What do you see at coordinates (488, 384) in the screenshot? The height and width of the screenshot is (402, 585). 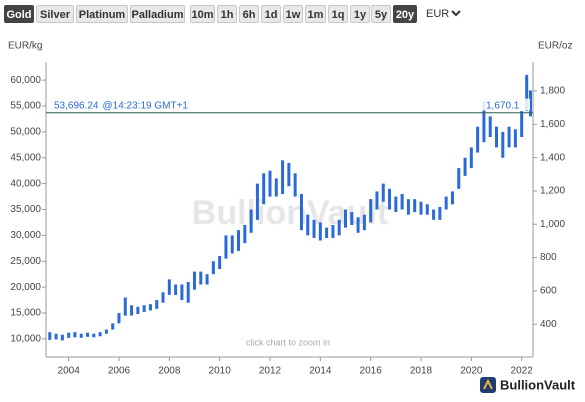 I see `logo-icon-mark` at bounding box center [488, 384].